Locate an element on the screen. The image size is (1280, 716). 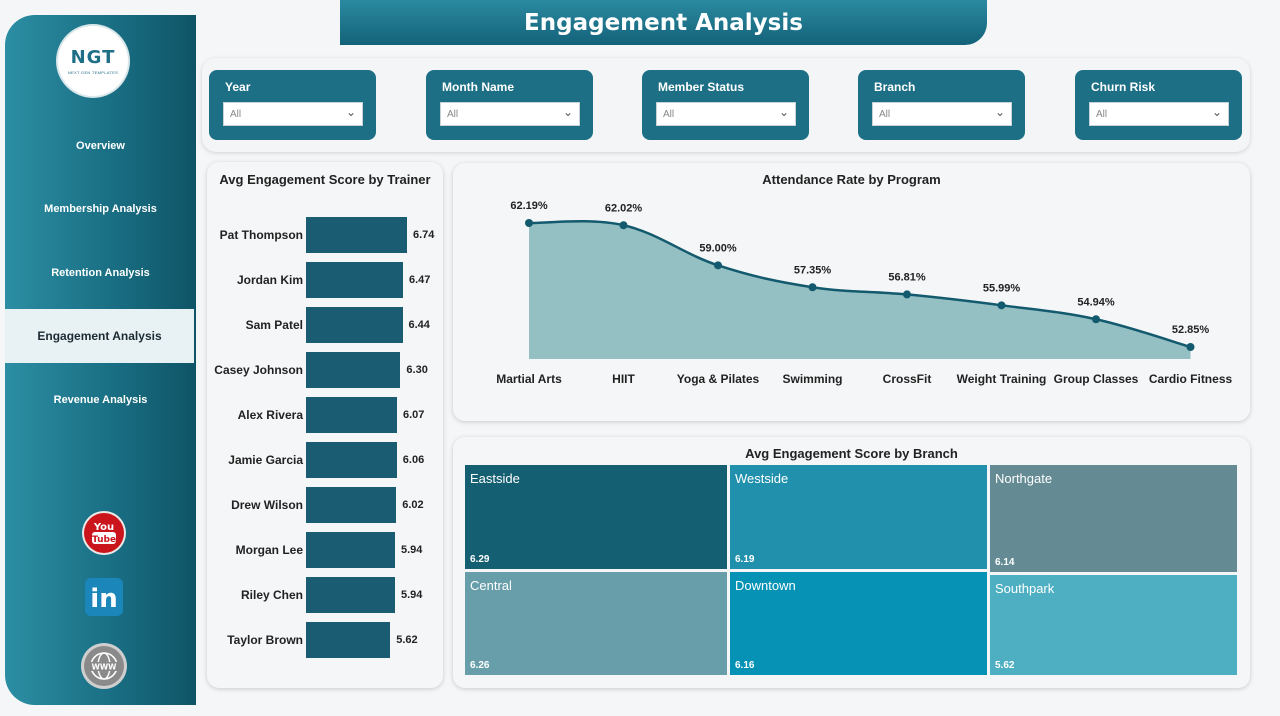
slicer-label: Branch is located at coordinates (895, 87).